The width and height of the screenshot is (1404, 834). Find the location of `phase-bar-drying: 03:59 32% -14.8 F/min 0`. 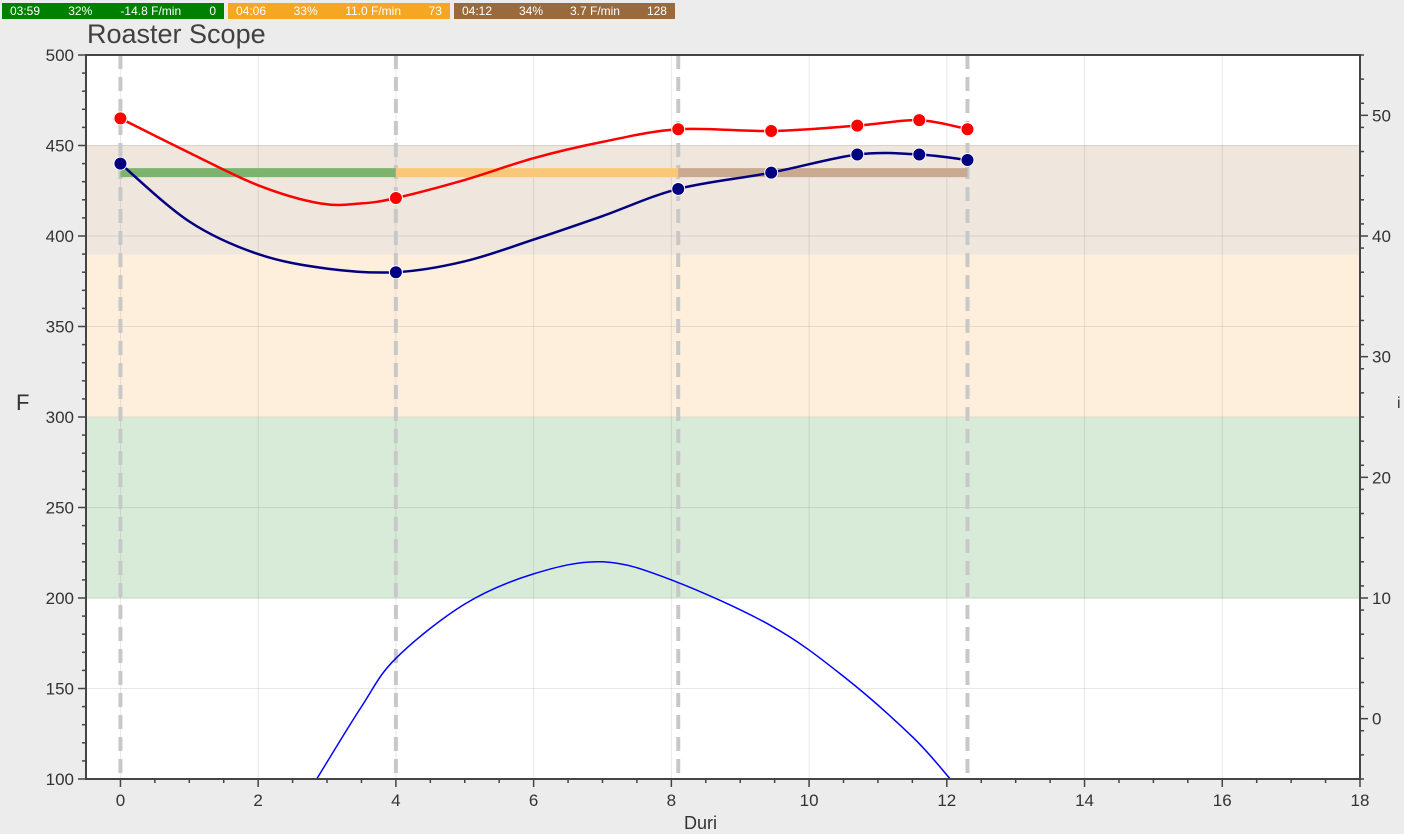

phase-bar-drying: 03:59 32% -14.8 F/min 0 is located at coordinates (113, 11).